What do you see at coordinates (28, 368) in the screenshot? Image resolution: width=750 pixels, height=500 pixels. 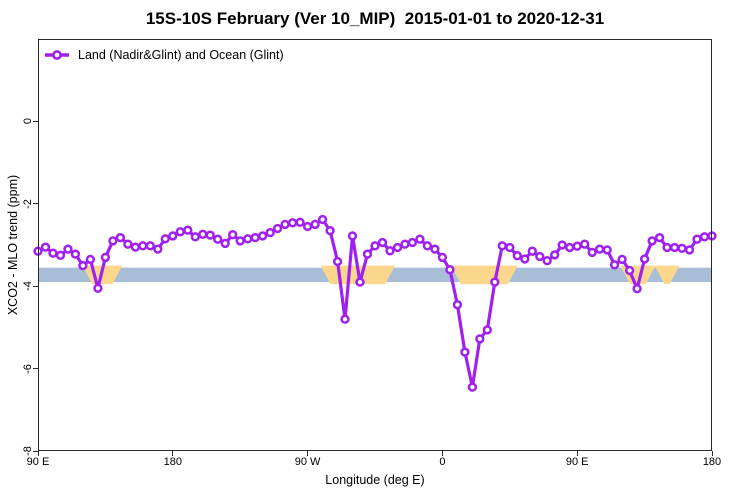 I see `y-axis-tick-label: -6` at bounding box center [28, 368].